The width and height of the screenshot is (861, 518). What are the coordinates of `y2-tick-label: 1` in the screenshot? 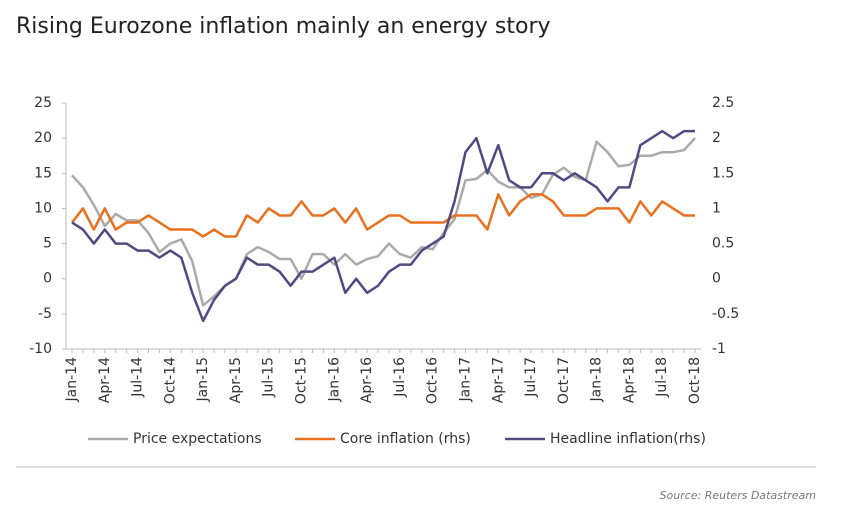 It's located at (716, 208).